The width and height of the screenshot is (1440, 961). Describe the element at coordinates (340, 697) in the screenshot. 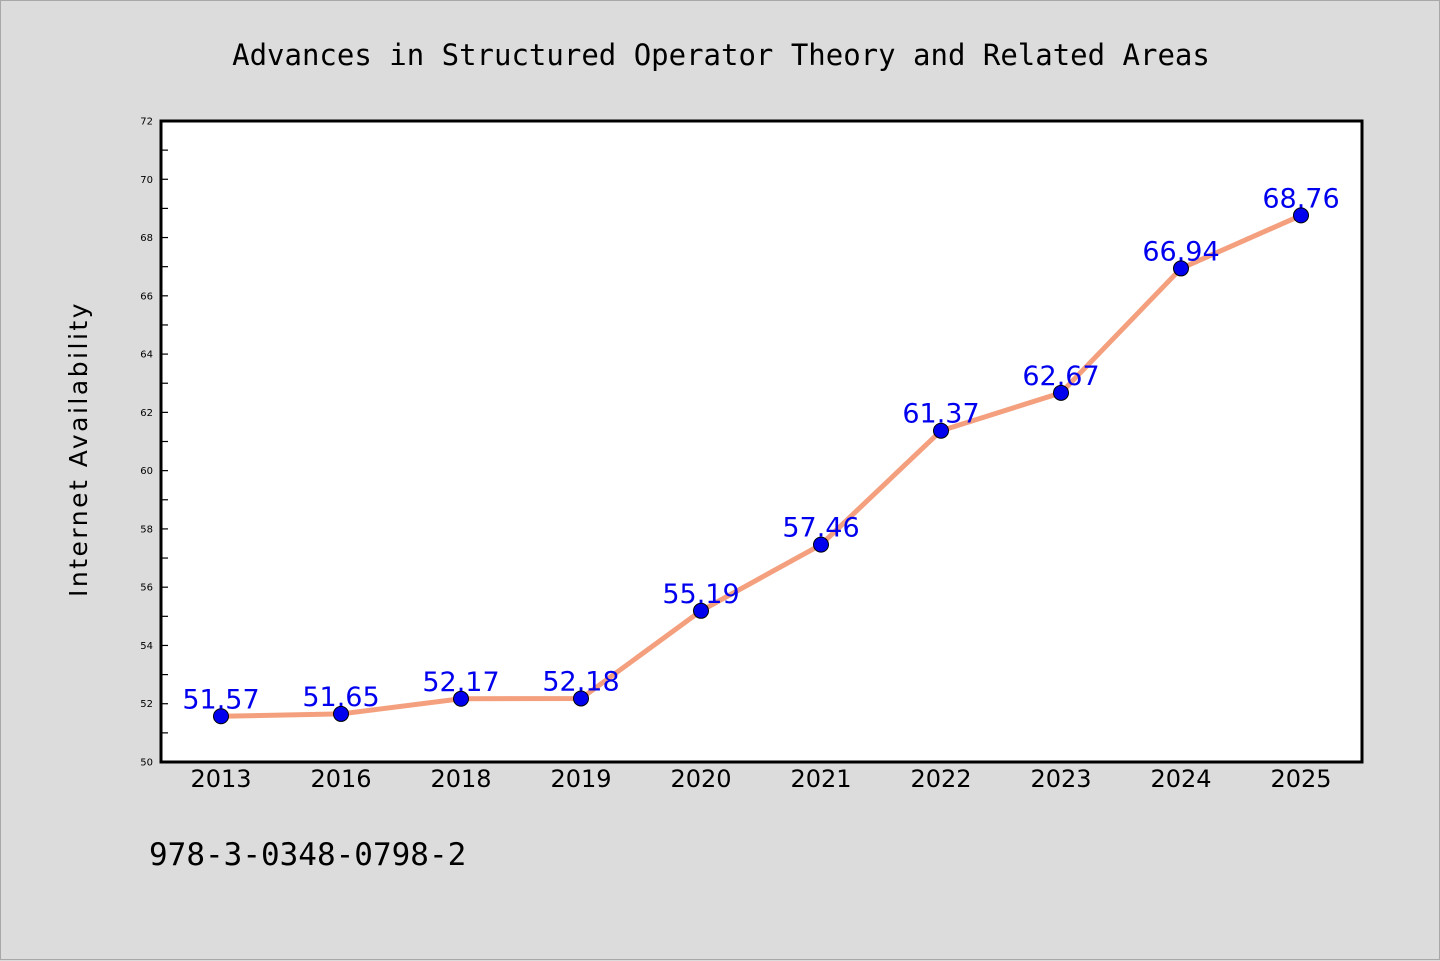

I see `data-label: 51.65` at that location.